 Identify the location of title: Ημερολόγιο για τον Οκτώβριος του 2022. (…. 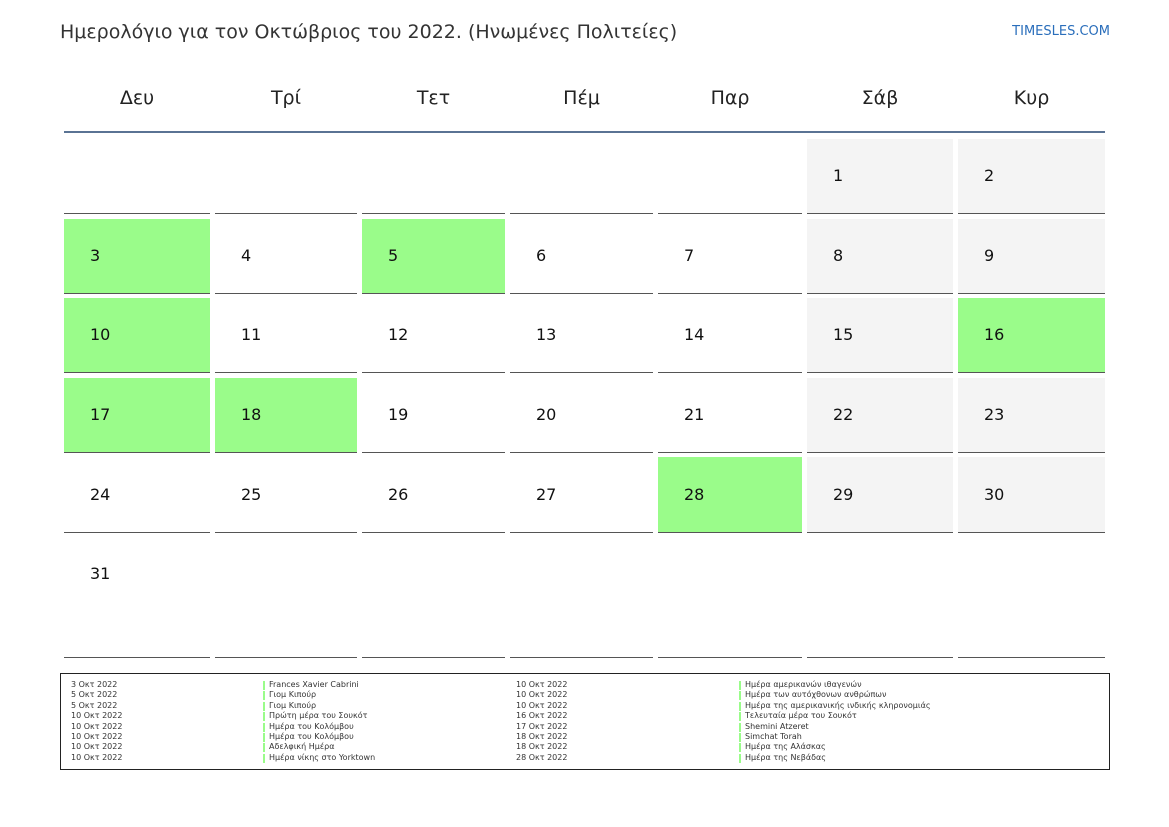
(369, 32).